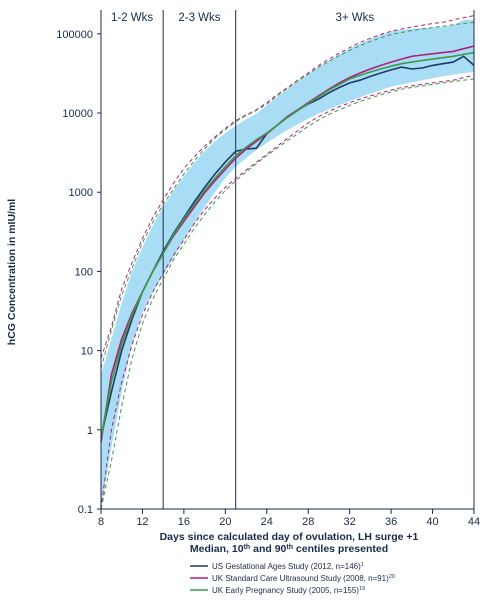 The height and width of the screenshot is (600, 492). Describe the element at coordinates (362, 589) in the screenshot. I see `legend-ref-uk-early-pregnancy: 19` at that location.